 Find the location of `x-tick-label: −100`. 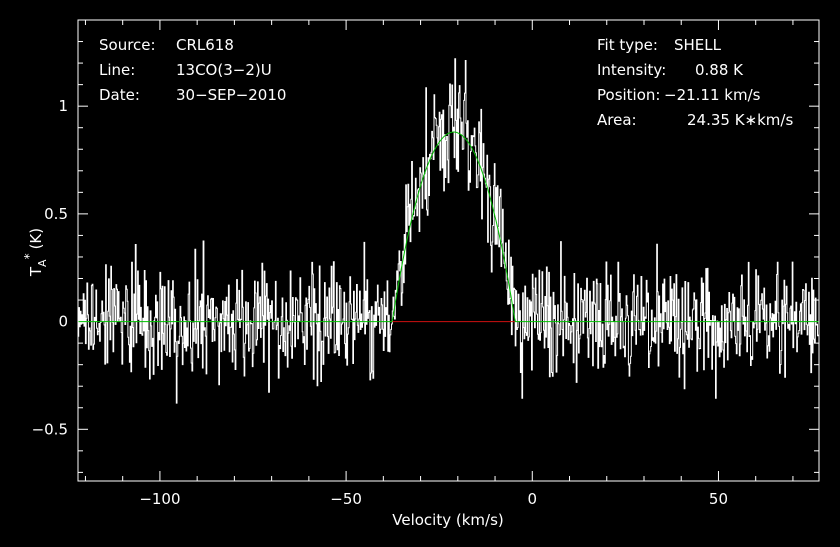

x-tick-label: −100 is located at coordinates (159, 499).